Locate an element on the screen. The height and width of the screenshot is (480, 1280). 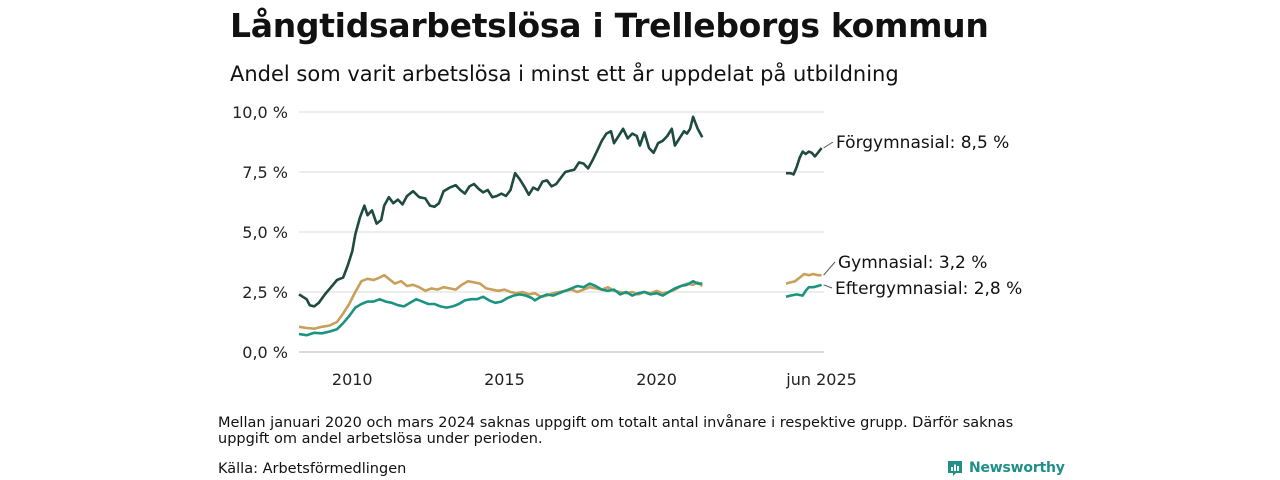
y-tick-label: 0,0 % is located at coordinates (265, 352).